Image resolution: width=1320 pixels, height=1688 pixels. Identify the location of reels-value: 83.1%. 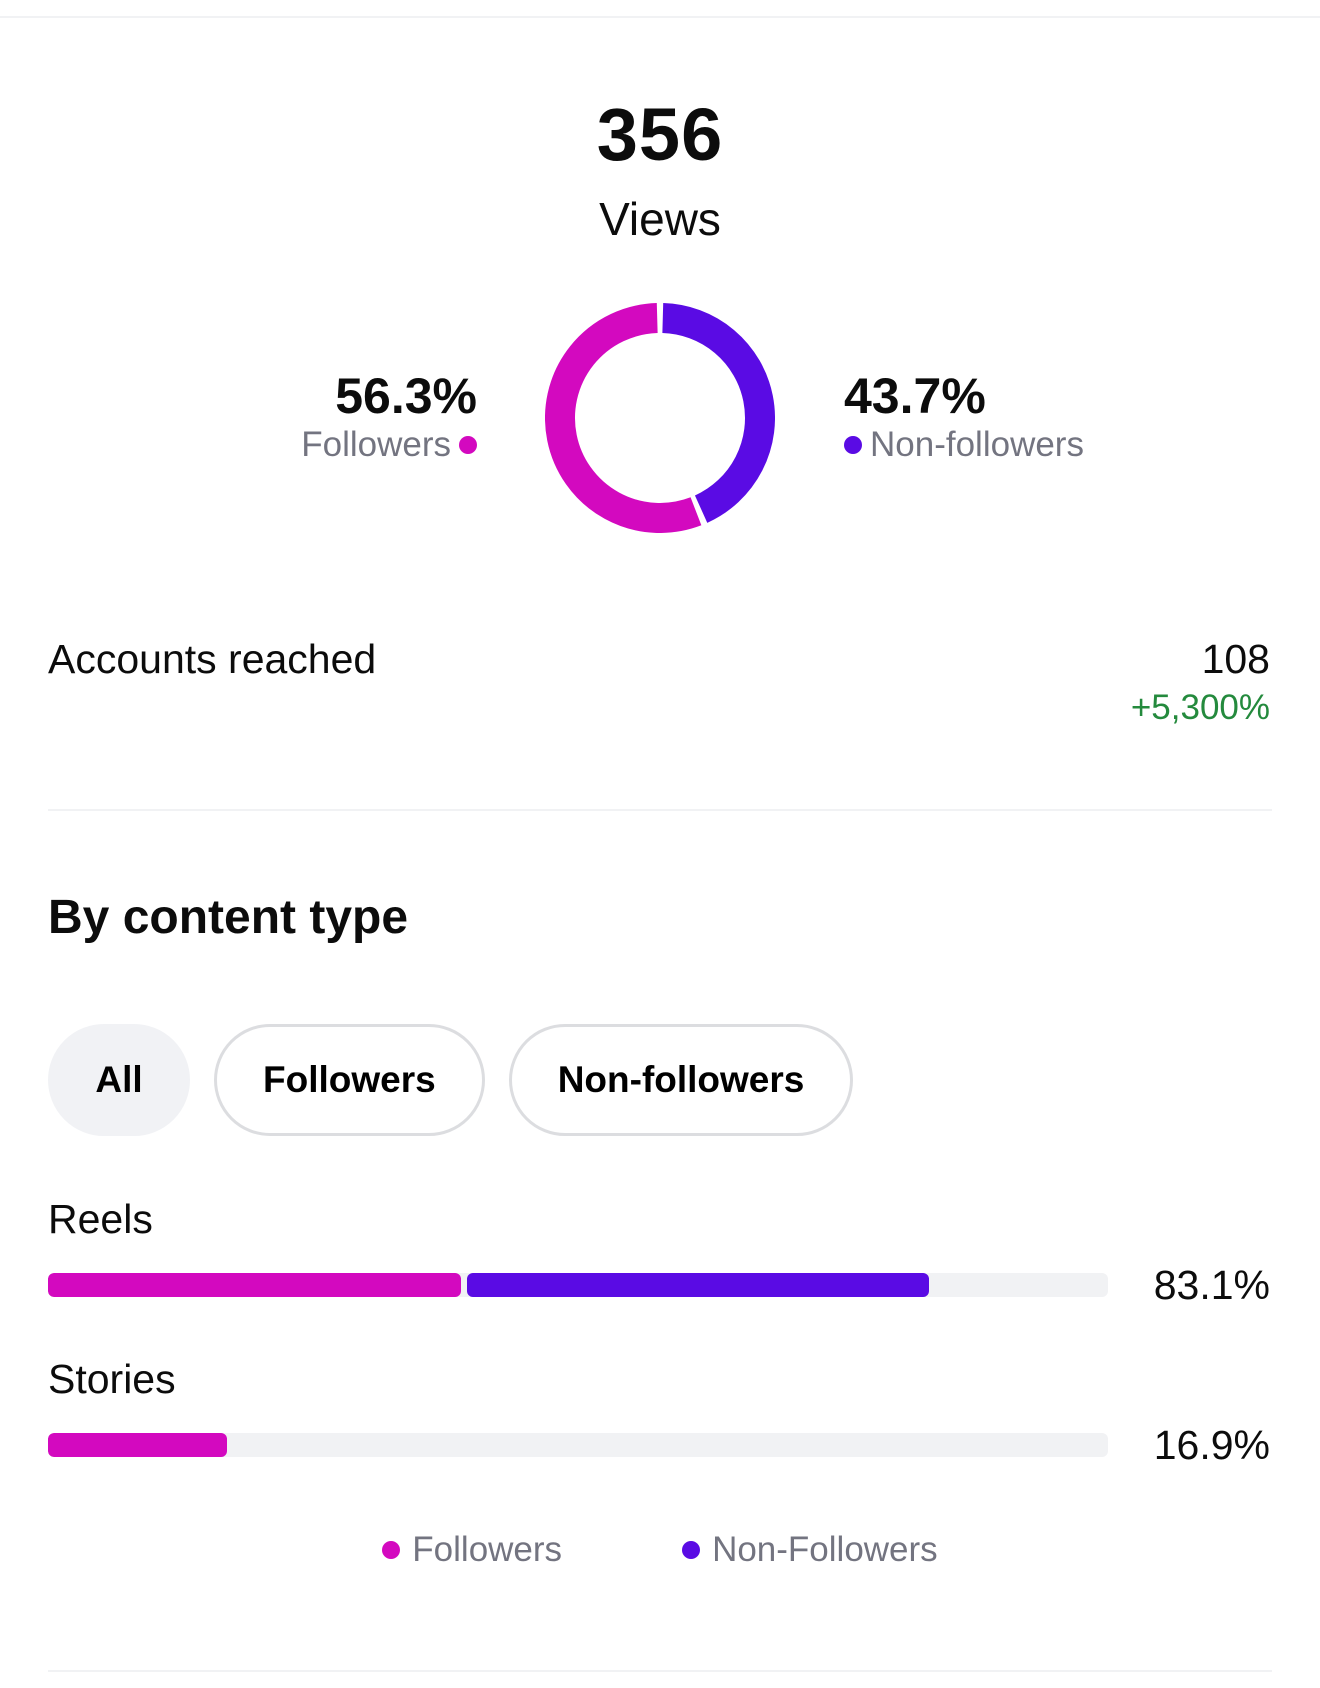
(1211, 1285).